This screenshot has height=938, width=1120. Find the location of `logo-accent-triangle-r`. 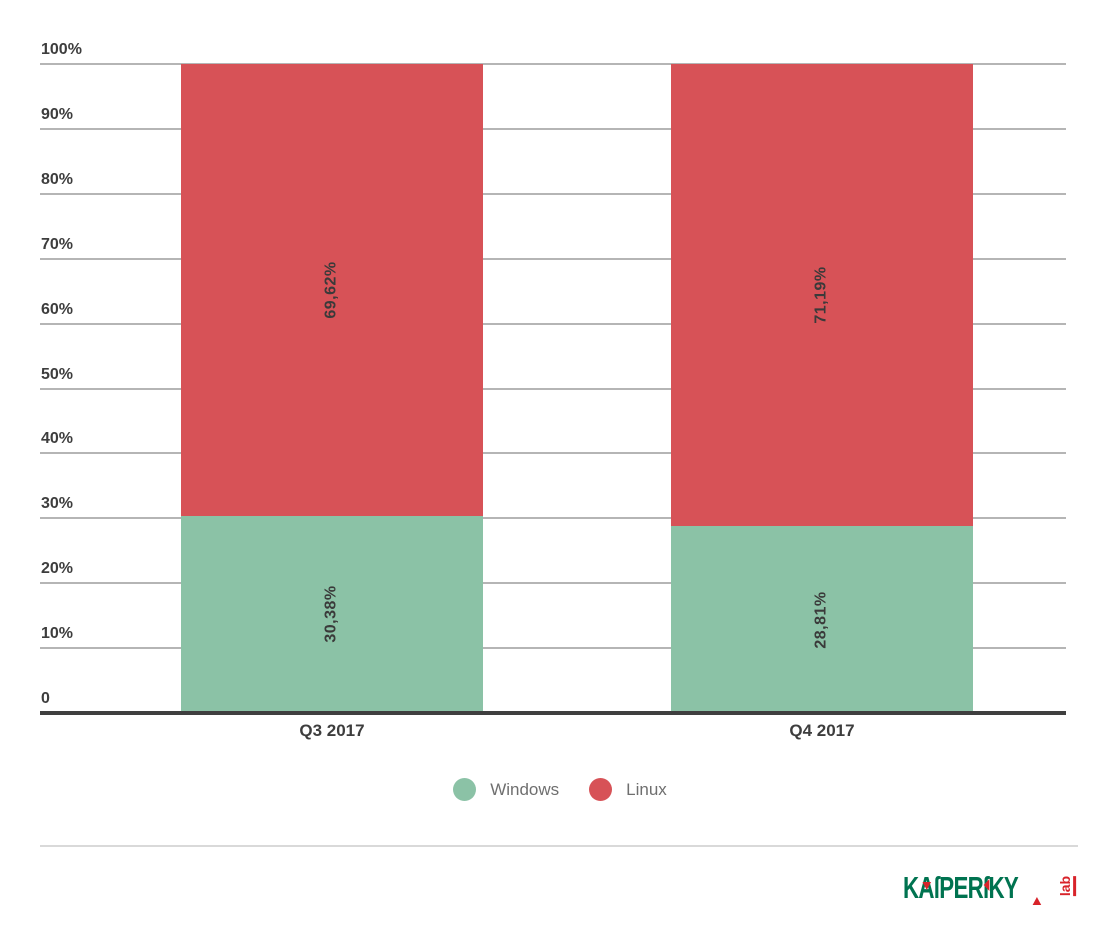

logo-accent-triangle-r is located at coordinates (986, 885).